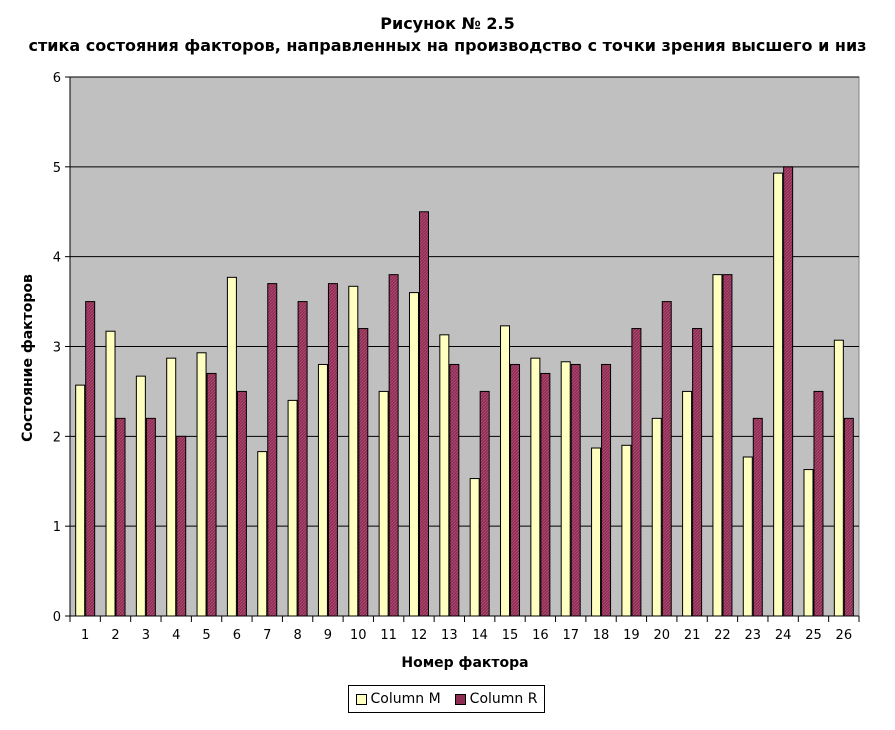 The image size is (895, 730). I want to click on y-tick-label: 2, so click(57, 437).